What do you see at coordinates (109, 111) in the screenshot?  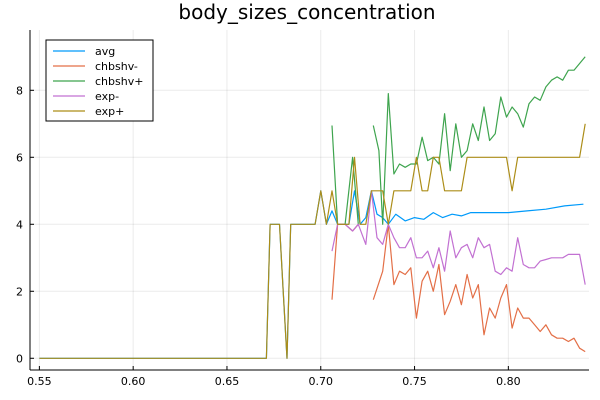 I see `legend-label-exp+: exp+` at bounding box center [109, 111].